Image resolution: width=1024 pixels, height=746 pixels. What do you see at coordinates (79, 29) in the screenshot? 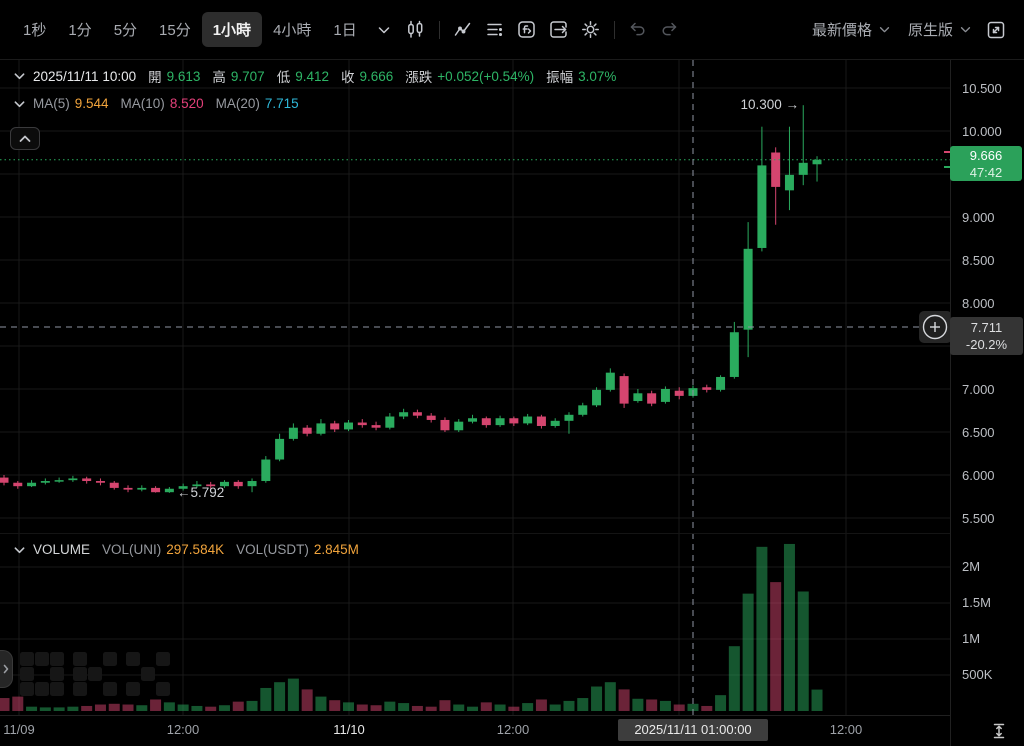
I see `timeframe-1m-button: 1分` at bounding box center [79, 29].